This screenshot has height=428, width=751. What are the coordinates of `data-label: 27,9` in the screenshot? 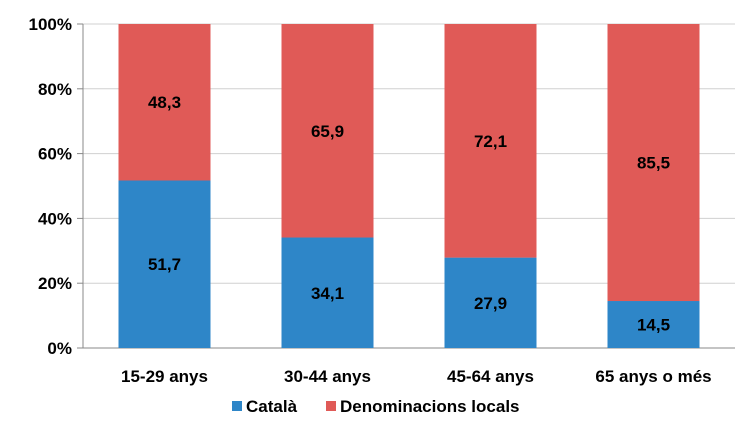 It's located at (490, 303).